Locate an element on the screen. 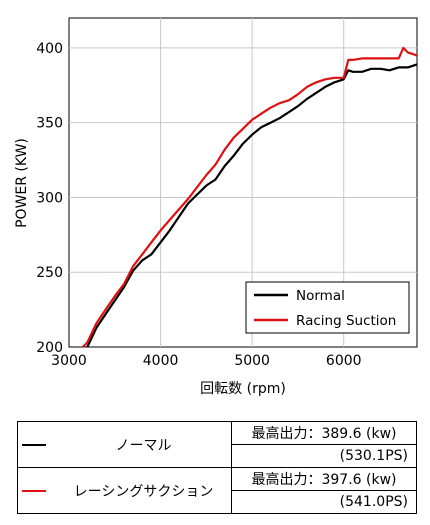 This screenshot has width=430, height=525. line-swatch-racing-suction is located at coordinates (34, 490).